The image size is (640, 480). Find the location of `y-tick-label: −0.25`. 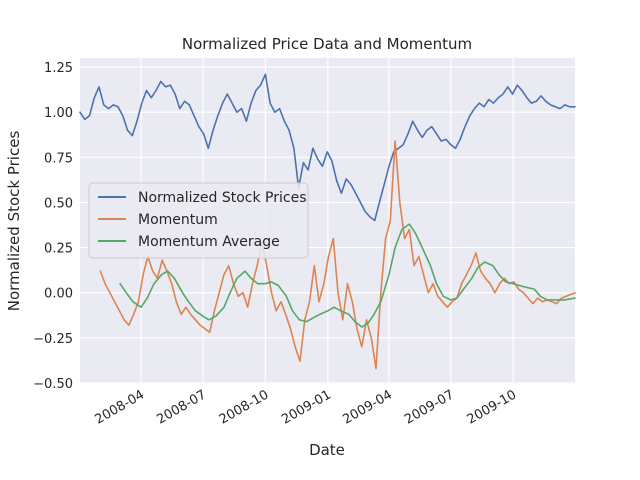

y-tick-label: −0.25 is located at coordinates (53, 339).